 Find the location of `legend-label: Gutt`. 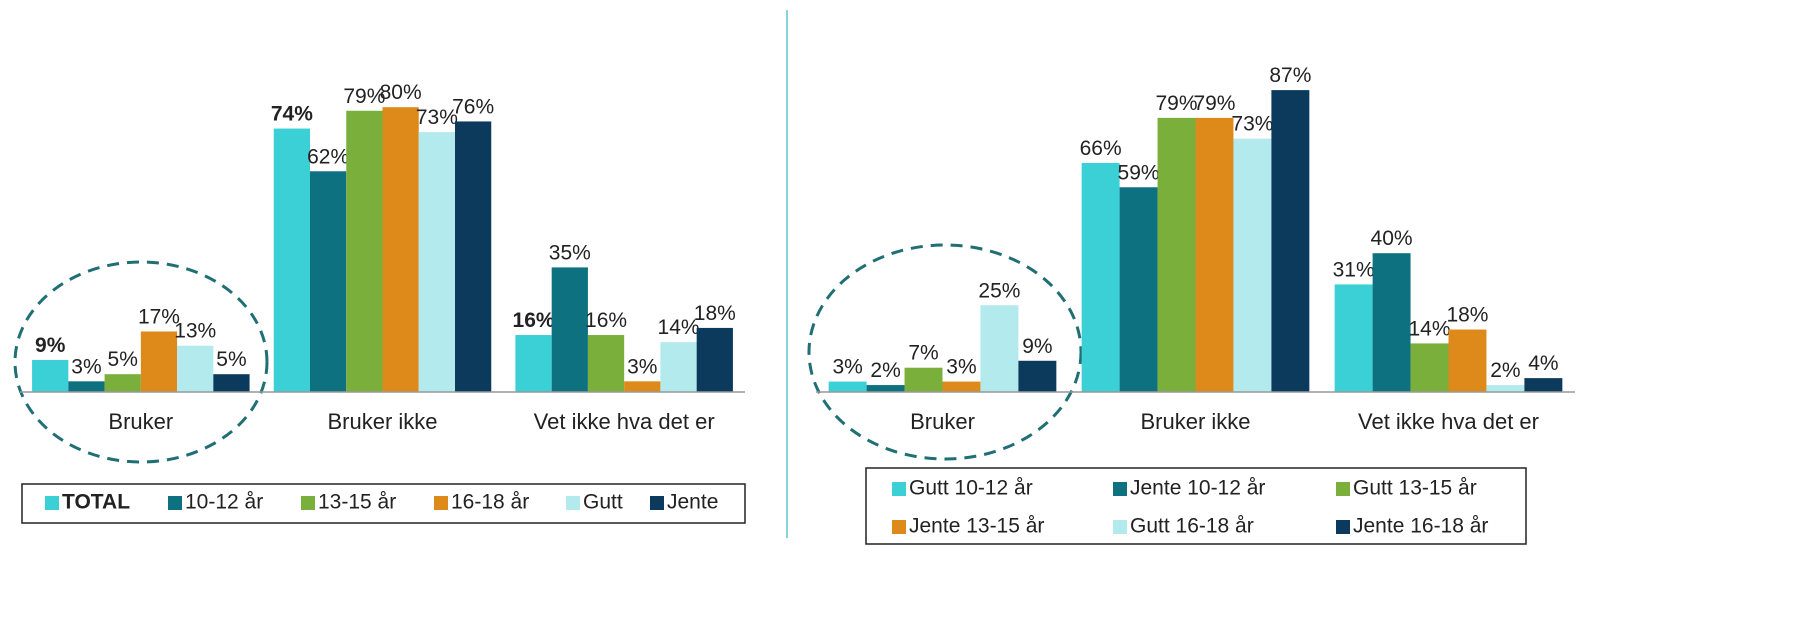

legend-label: Gutt is located at coordinates (603, 502).